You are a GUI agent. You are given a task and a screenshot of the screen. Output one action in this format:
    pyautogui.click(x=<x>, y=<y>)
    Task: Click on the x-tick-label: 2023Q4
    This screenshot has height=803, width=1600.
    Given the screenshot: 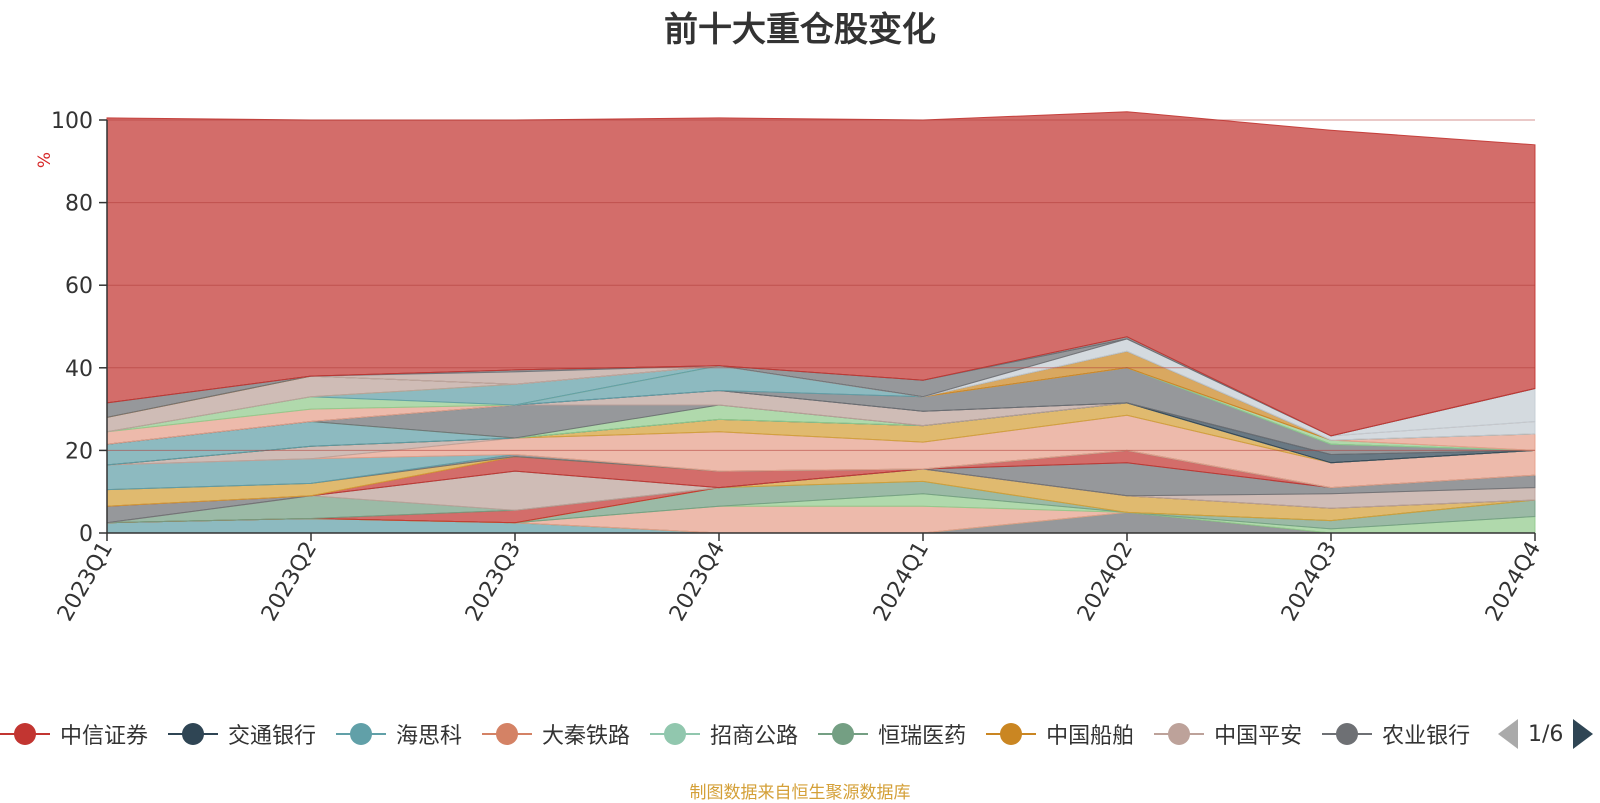 What is the action you would take?
    pyautogui.click(x=697, y=582)
    